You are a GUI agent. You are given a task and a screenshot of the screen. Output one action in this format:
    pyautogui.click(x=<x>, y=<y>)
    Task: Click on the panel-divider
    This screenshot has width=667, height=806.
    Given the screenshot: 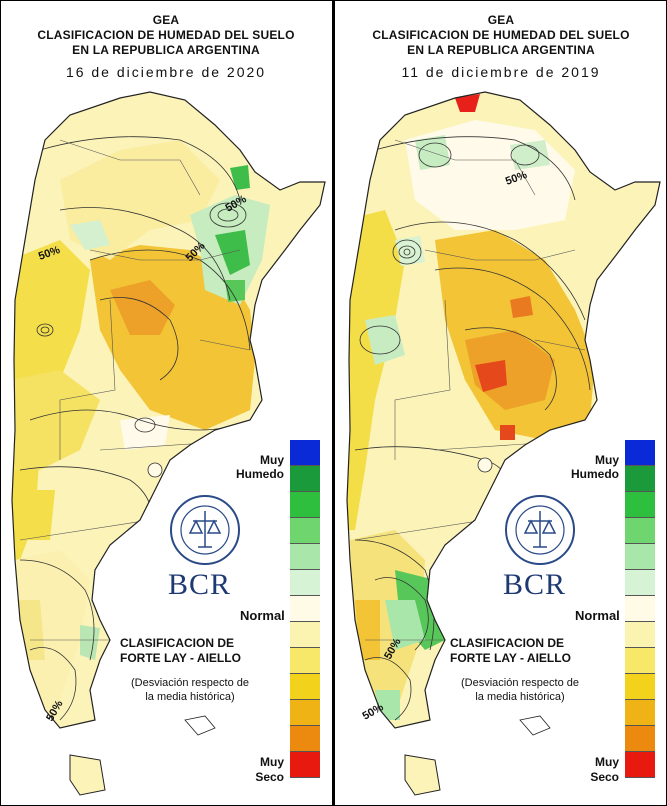 What is the action you would take?
    pyautogui.click(x=333, y=403)
    